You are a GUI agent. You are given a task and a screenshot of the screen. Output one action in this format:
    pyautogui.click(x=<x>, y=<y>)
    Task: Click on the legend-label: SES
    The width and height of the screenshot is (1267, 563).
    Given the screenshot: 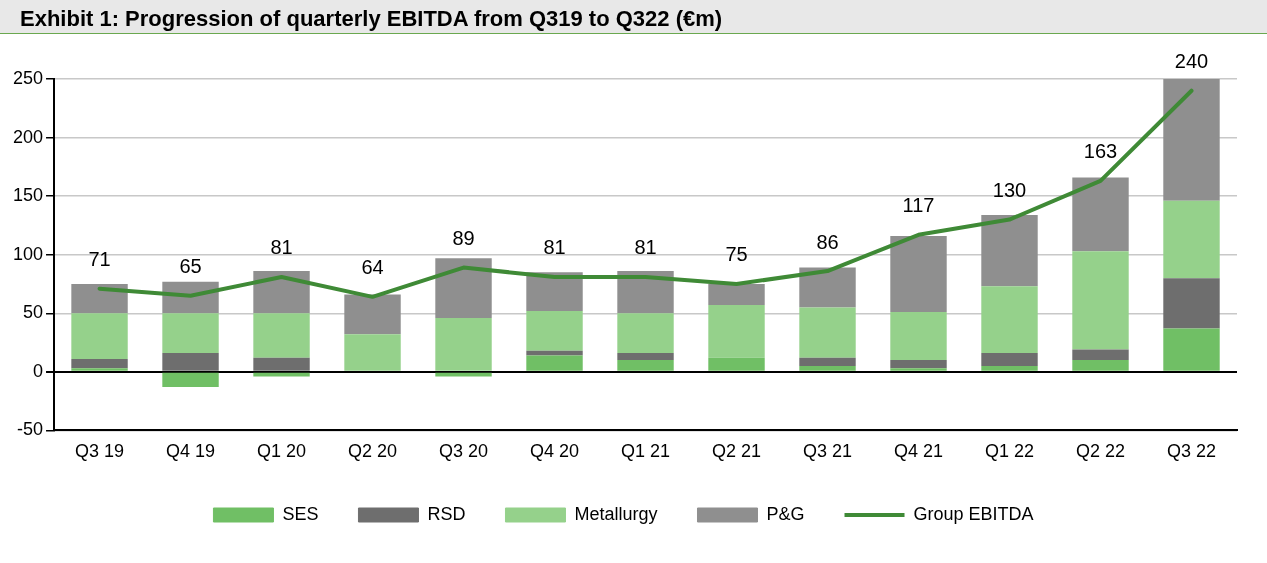 What is the action you would take?
    pyautogui.click(x=300, y=513)
    